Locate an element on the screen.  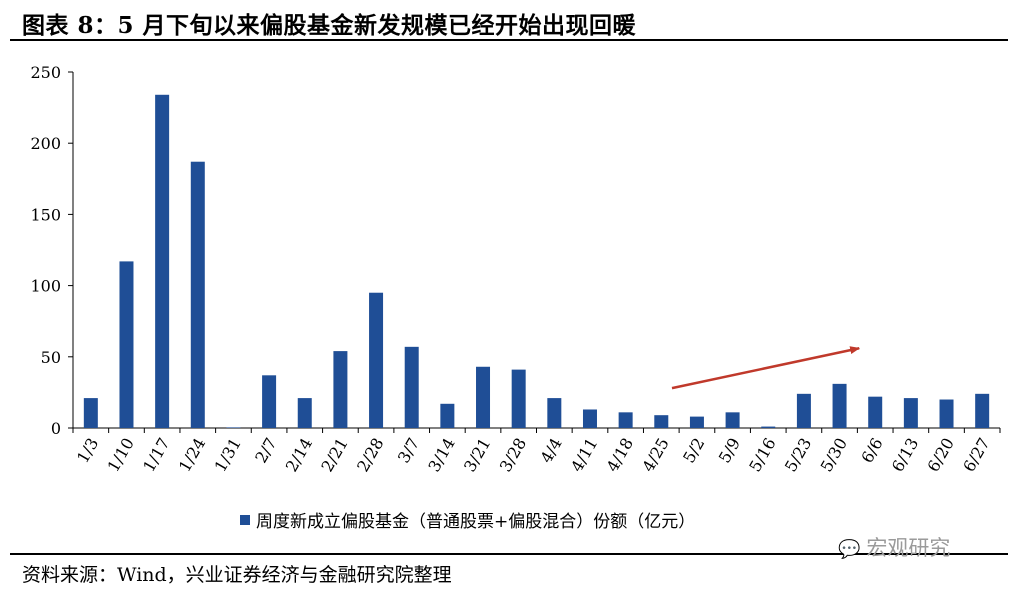
x-tick-label: 6/13 is located at coordinates (905, 455).